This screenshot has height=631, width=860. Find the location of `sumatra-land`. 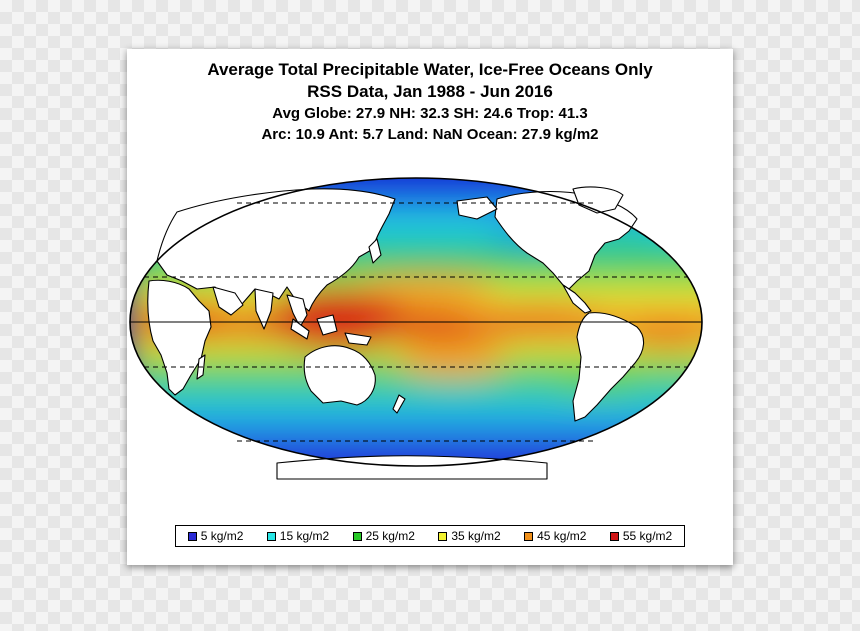

sumatra-land is located at coordinates (300, 329).